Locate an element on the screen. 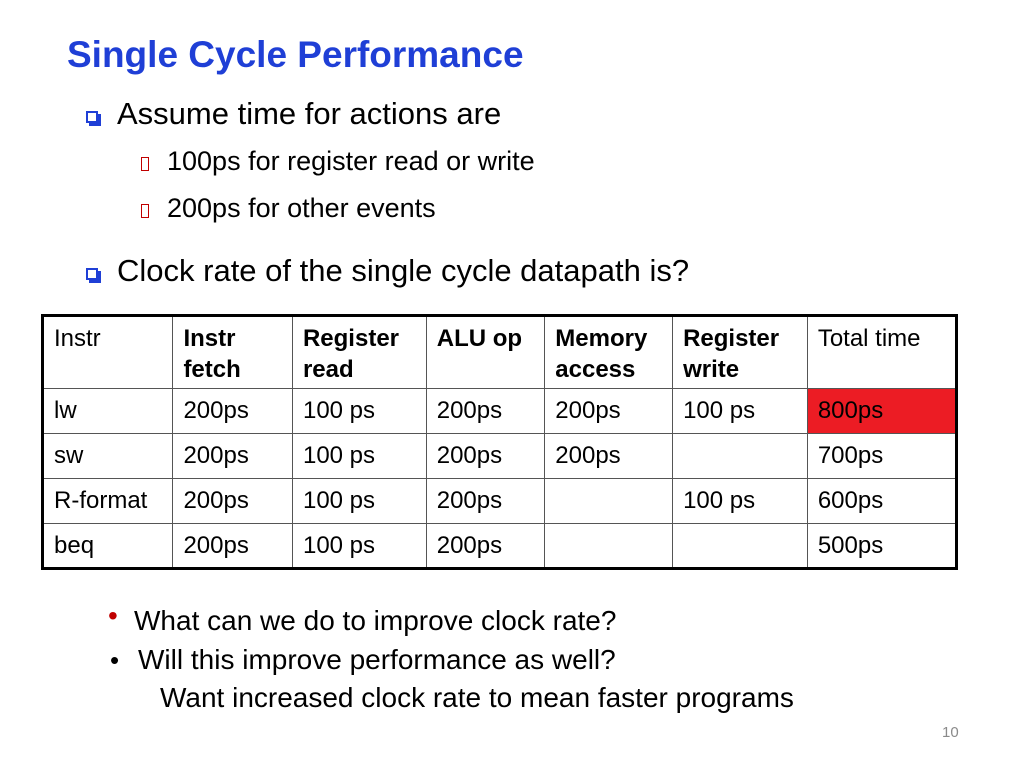 This screenshot has width=1024, height=768. table-cell: lw is located at coordinates (107, 411).